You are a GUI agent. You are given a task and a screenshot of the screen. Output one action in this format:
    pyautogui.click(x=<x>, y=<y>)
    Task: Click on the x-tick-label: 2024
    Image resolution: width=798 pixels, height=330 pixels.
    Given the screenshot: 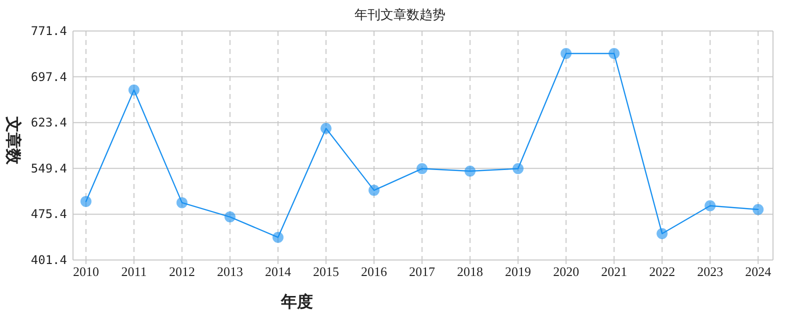 What is the action you would take?
    pyautogui.click(x=758, y=271)
    